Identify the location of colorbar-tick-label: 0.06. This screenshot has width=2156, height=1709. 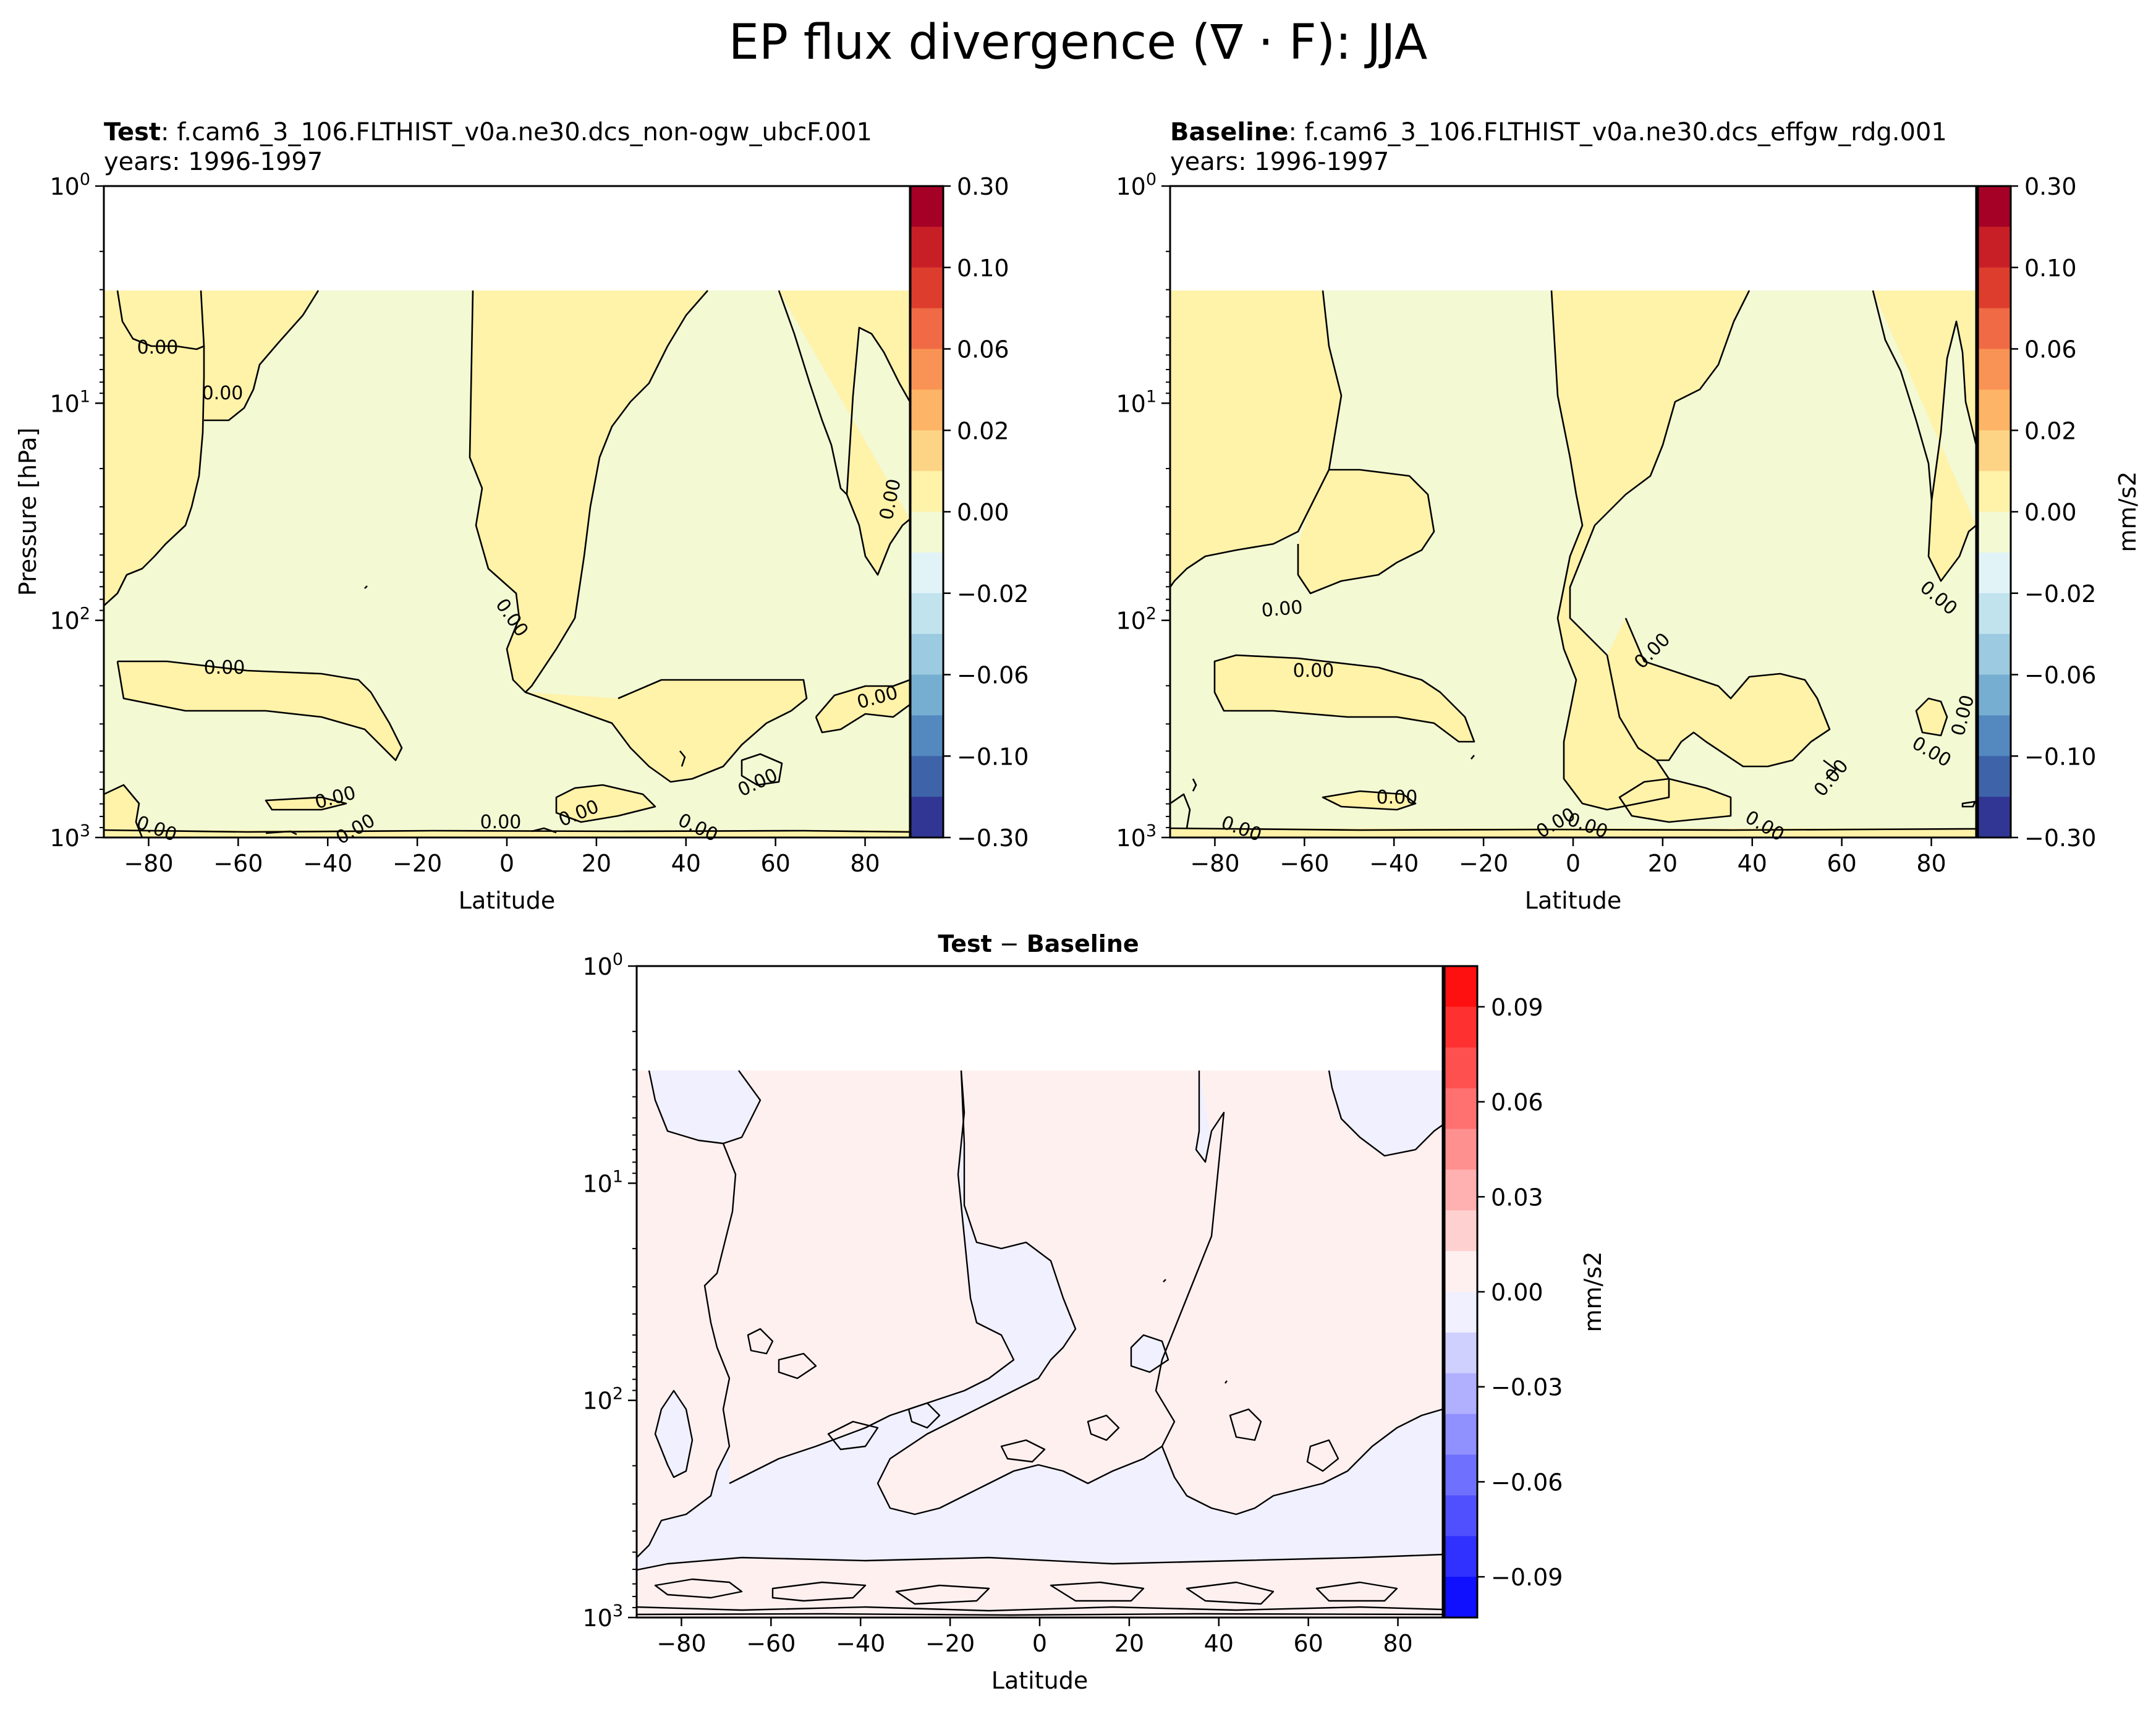
(1517, 1102).